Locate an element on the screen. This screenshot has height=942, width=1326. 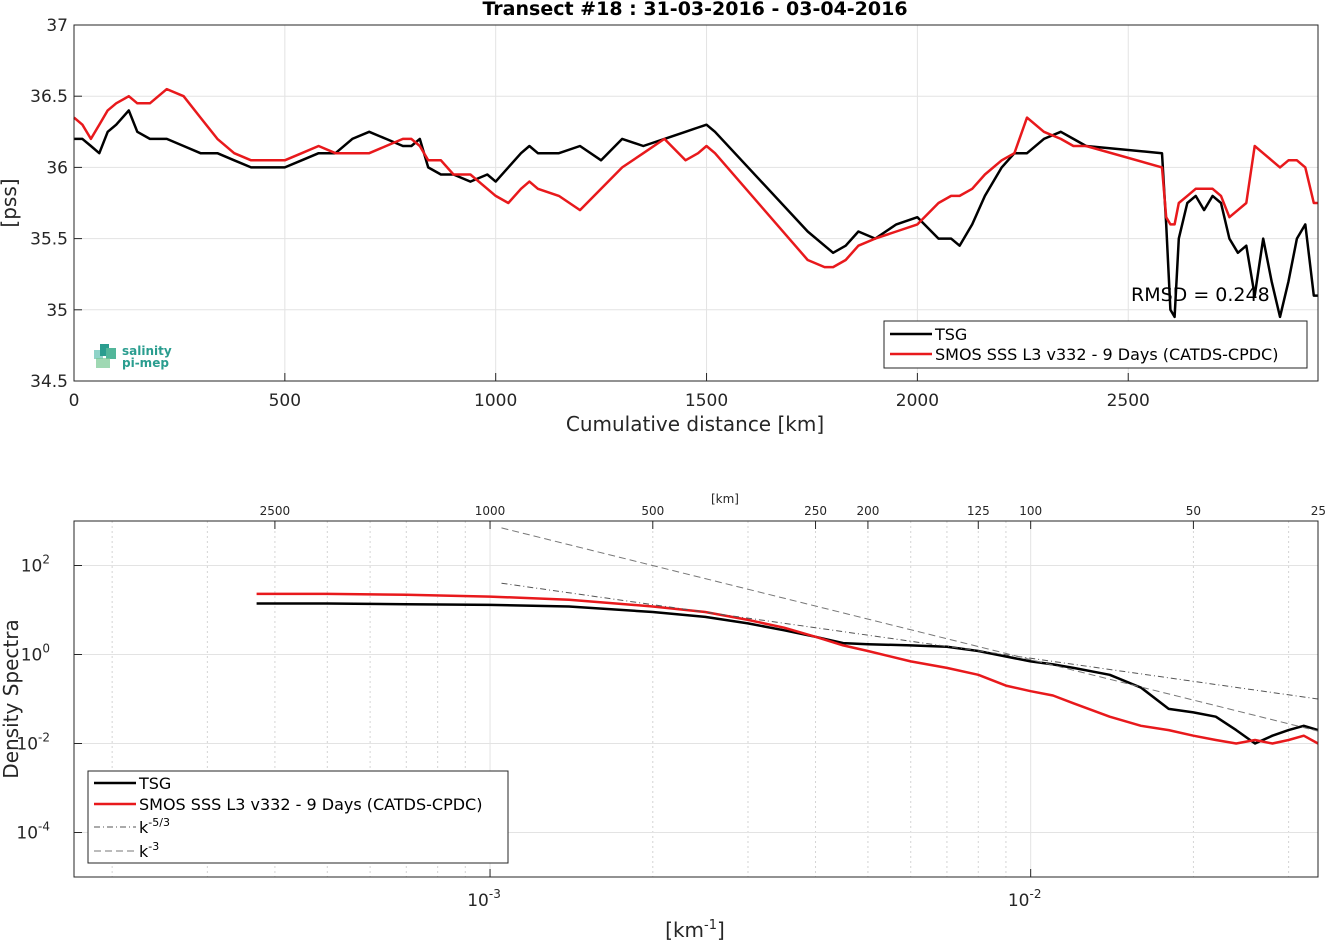
x-tick-label: 1500 is located at coordinates (706, 401).